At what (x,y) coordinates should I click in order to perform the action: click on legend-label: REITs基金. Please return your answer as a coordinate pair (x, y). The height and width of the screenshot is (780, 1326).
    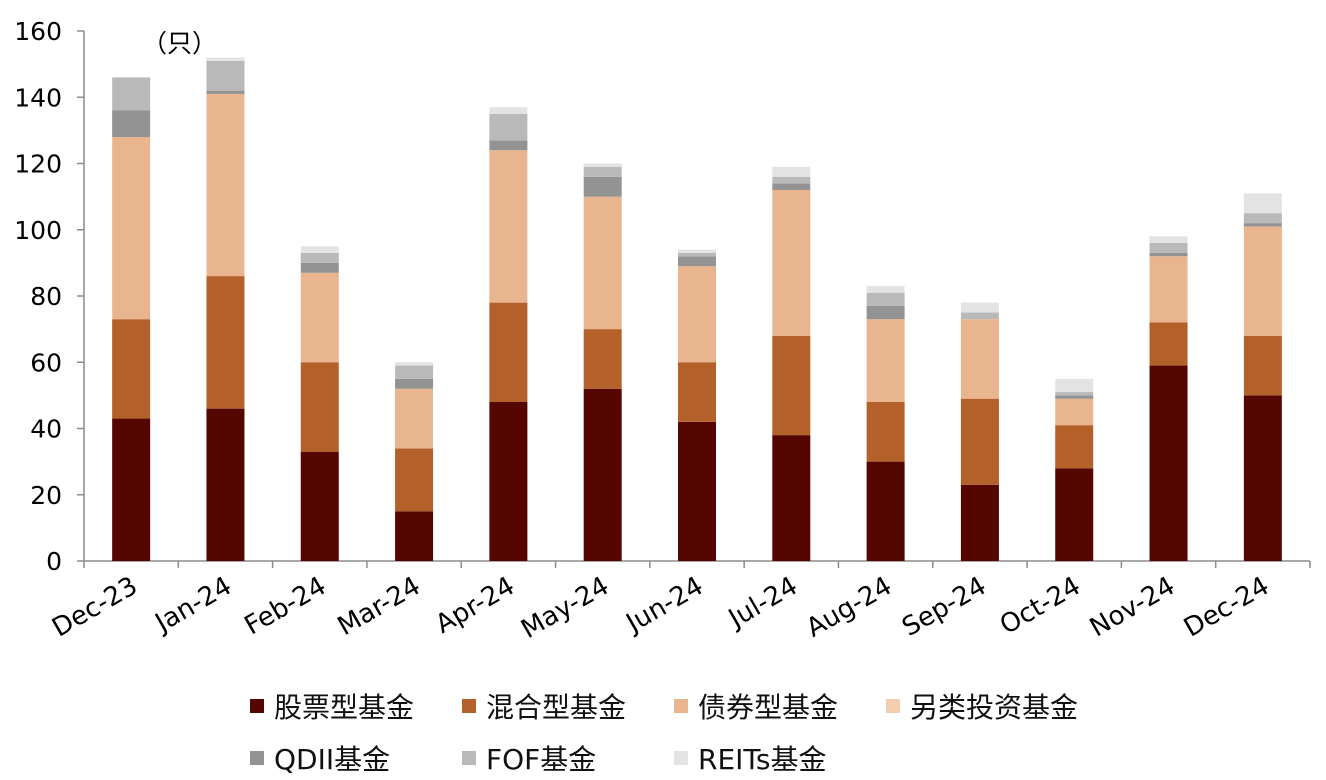
    Looking at the image, I should click on (762, 759).